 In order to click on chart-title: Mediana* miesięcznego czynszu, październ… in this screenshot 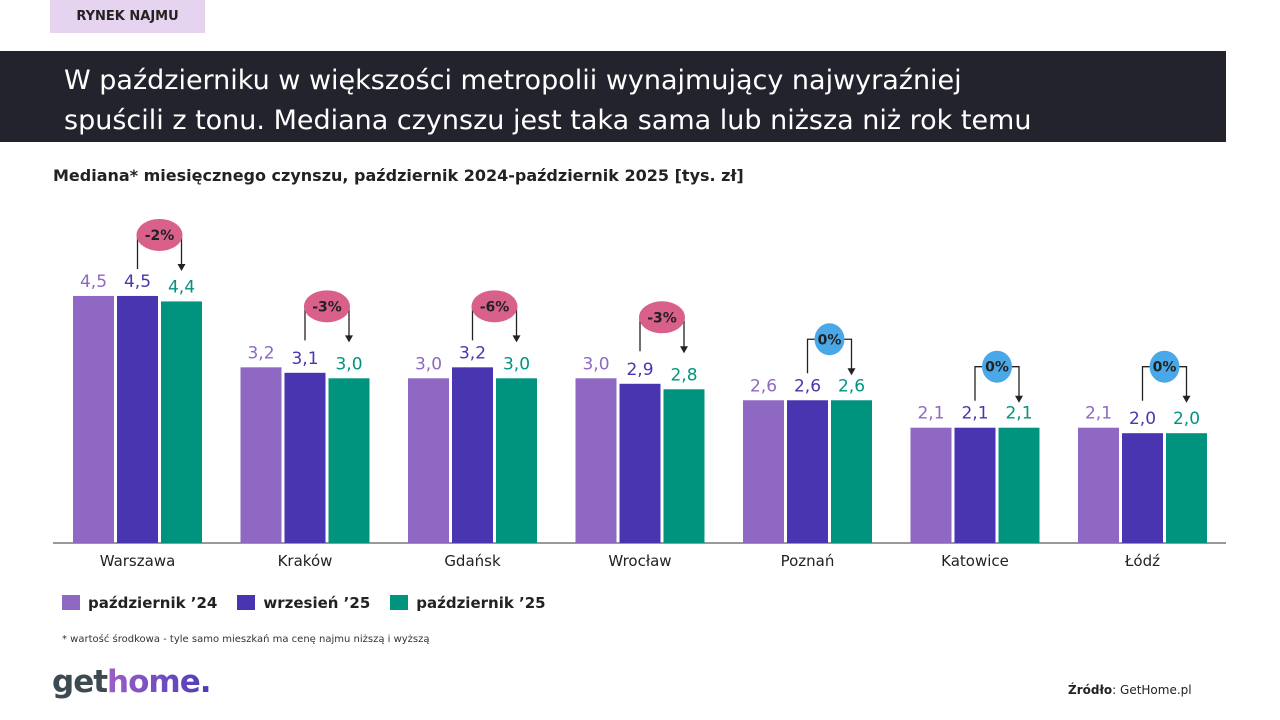, I will do `click(398, 175)`.